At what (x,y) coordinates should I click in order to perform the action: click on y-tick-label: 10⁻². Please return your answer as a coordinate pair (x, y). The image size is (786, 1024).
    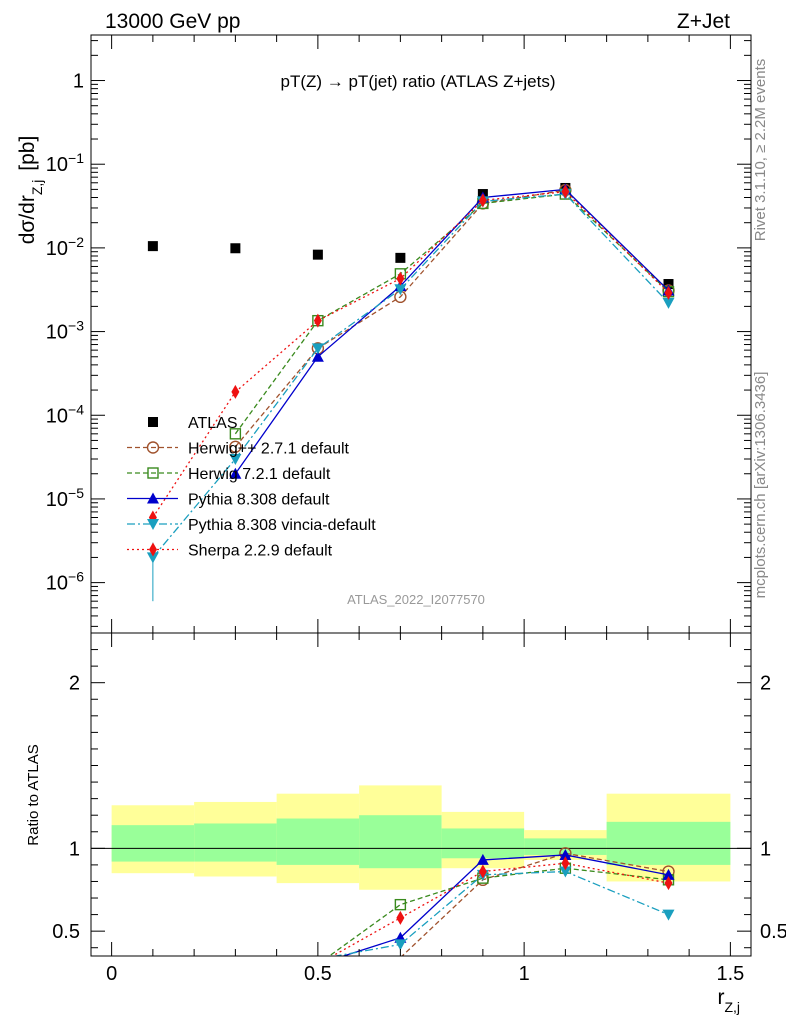
    Looking at the image, I should click on (65, 247).